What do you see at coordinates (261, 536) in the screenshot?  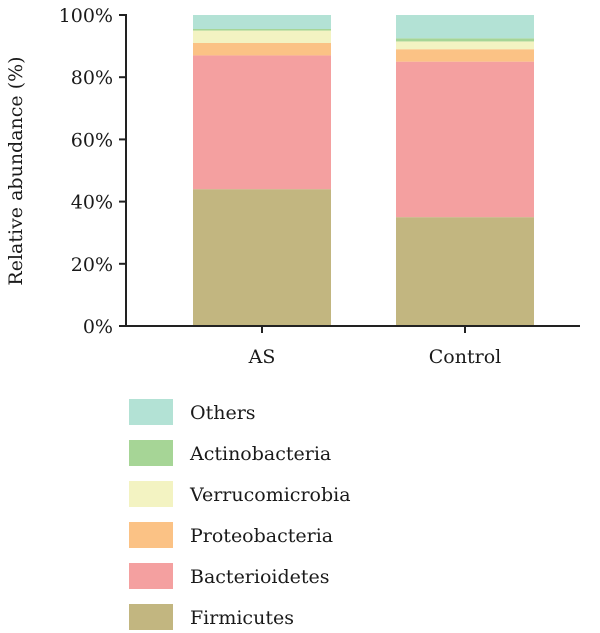 I see `legend-label: Proteobacteria` at bounding box center [261, 536].